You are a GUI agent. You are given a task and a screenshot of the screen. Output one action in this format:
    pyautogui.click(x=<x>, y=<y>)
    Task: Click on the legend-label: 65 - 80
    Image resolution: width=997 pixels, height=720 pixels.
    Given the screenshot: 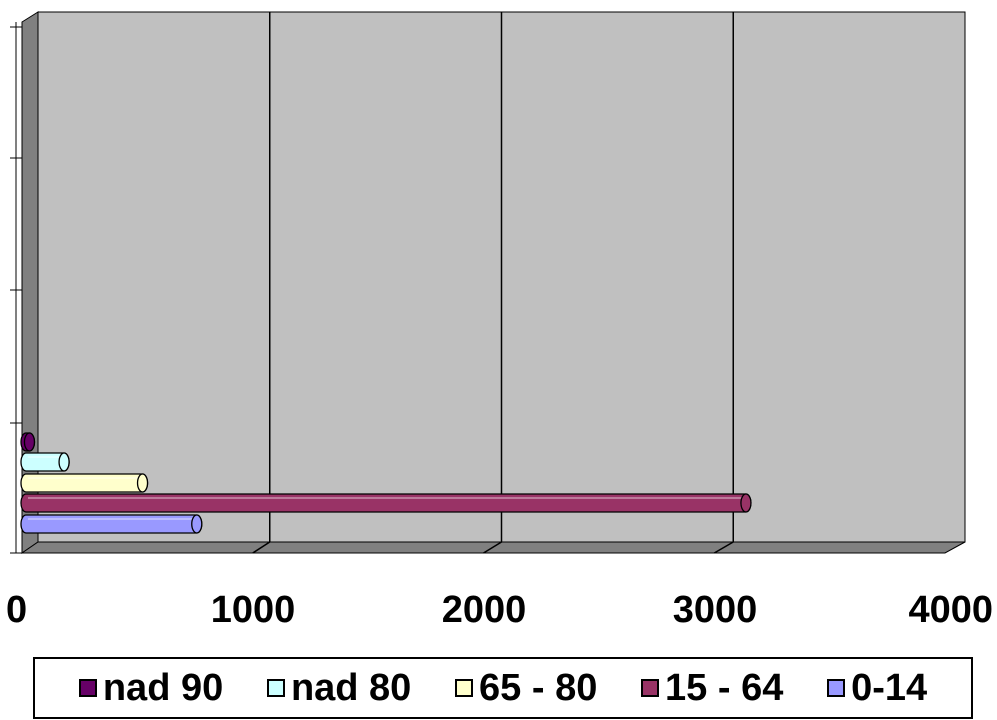 What is the action you would take?
    pyautogui.click(x=538, y=688)
    